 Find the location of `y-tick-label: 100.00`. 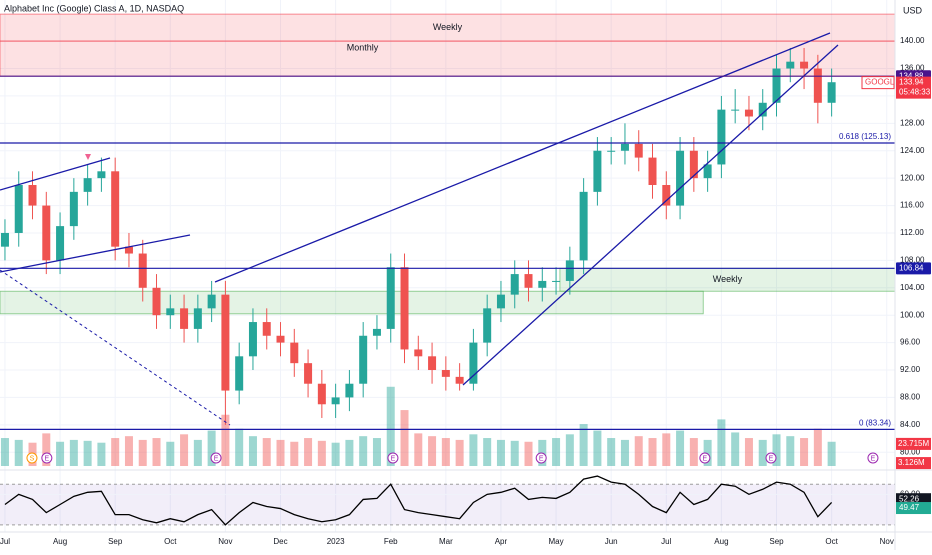

y-tick-label: 100.00 is located at coordinates (912, 314).